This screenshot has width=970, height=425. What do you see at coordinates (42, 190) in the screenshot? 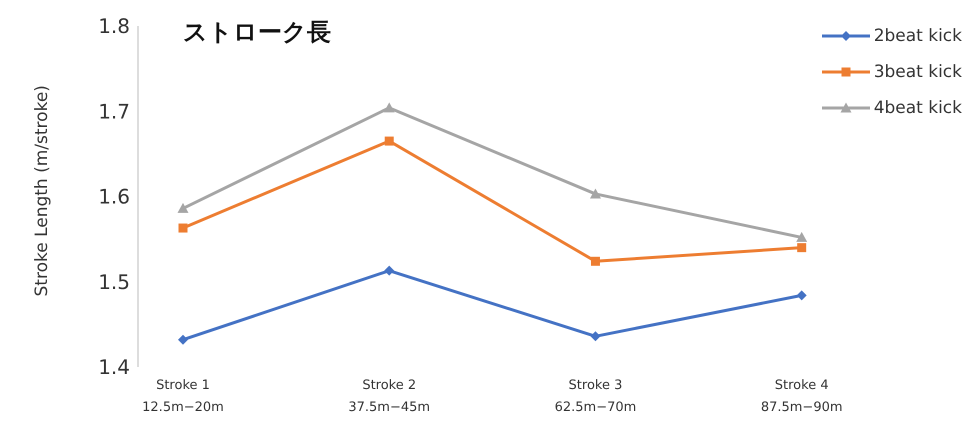
I see `y-axis-title: Stroke Length (m/stroke)` at bounding box center [42, 190].